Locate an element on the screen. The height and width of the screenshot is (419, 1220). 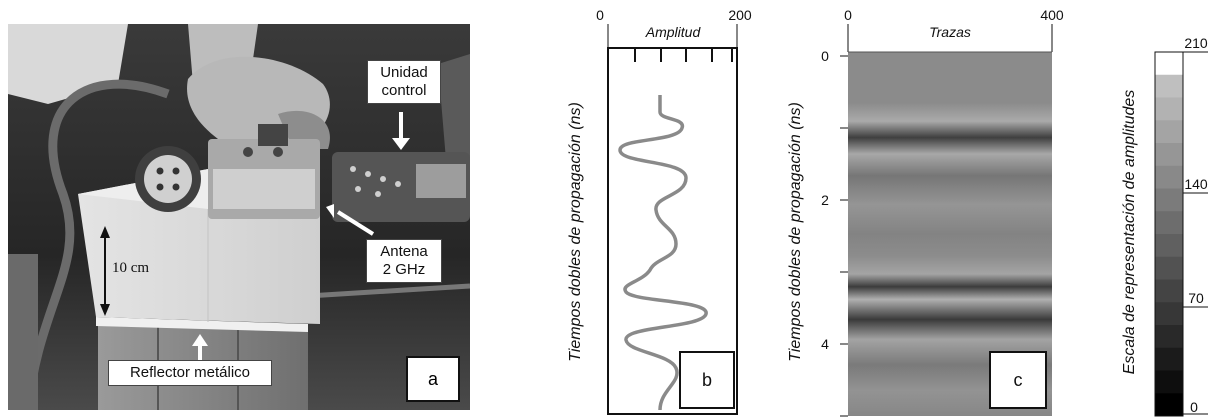
panel-c-x-tick-0: 0 is located at coordinates (848, 15).